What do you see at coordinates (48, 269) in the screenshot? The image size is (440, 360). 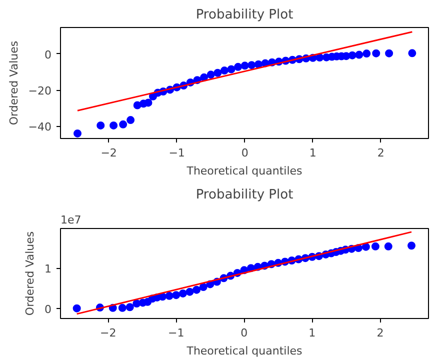 I see `y-tick-label: 1` at bounding box center [48, 269].